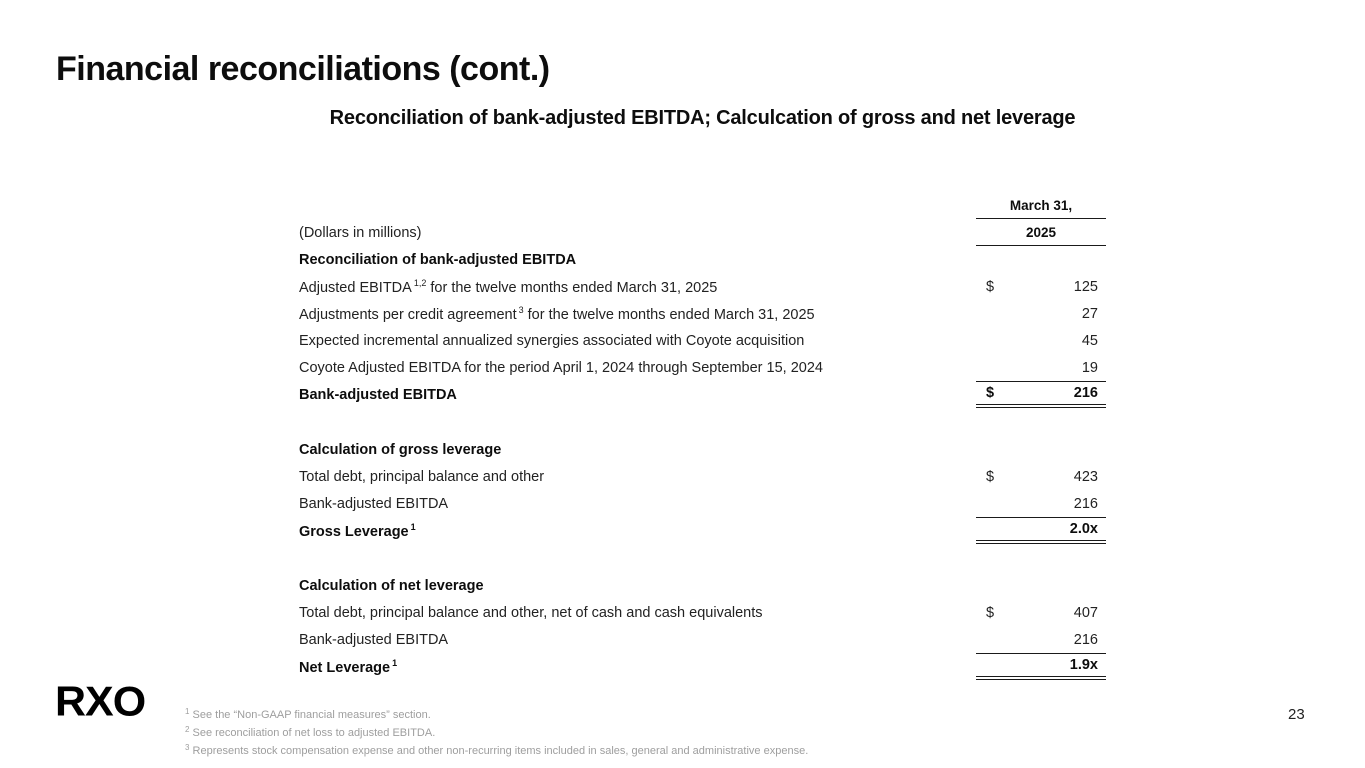  What do you see at coordinates (702, 666) in the screenshot?
I see `table-row: Net Leverage 1 1.9x` at bounding box center [702, 666].